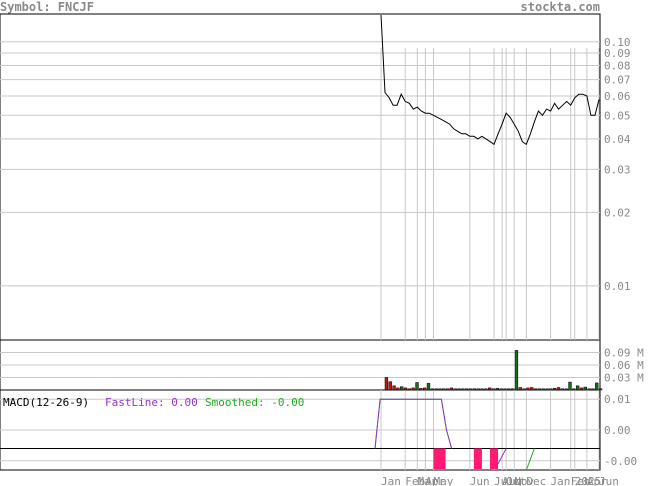 The width and height of the screenshot is (655, 486). I want to click on price-tick-label: 0.04, so click(617, 139).